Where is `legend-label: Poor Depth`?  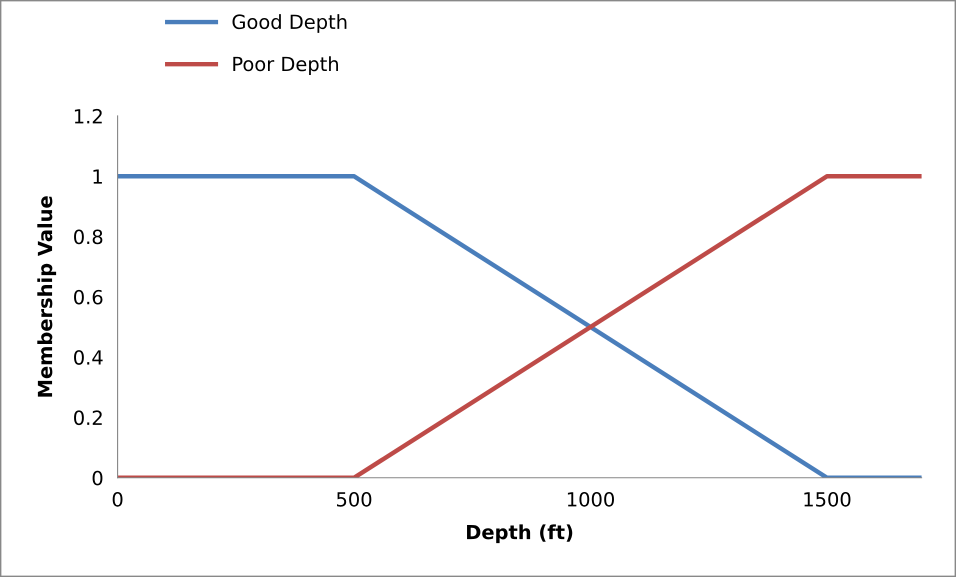
legend-label: Poor Depth is located at coordinates (285, 66).